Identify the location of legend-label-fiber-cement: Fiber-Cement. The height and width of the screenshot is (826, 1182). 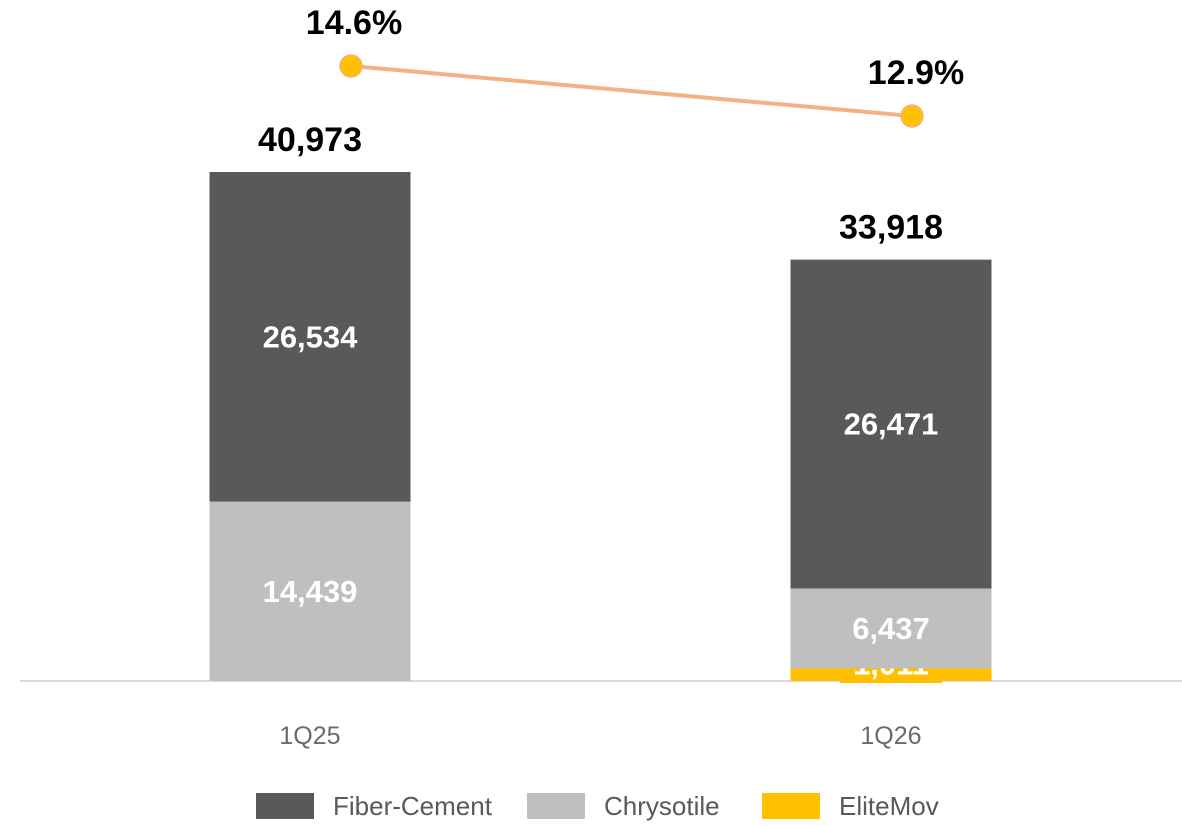
(413, 806).